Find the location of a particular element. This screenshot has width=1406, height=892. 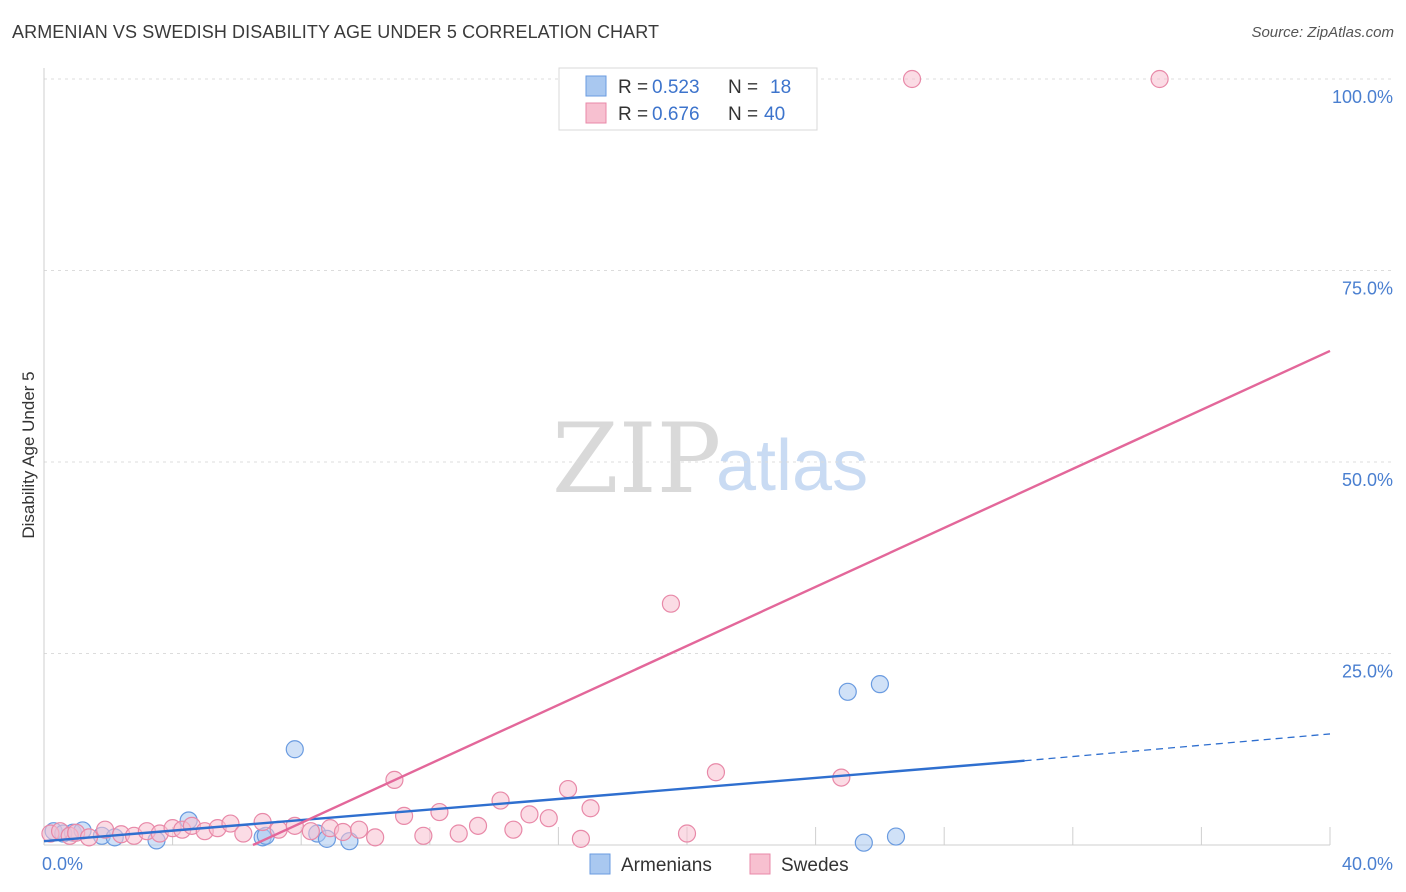

x-tick-label: 0.0% is located at coordinates (62, 864).